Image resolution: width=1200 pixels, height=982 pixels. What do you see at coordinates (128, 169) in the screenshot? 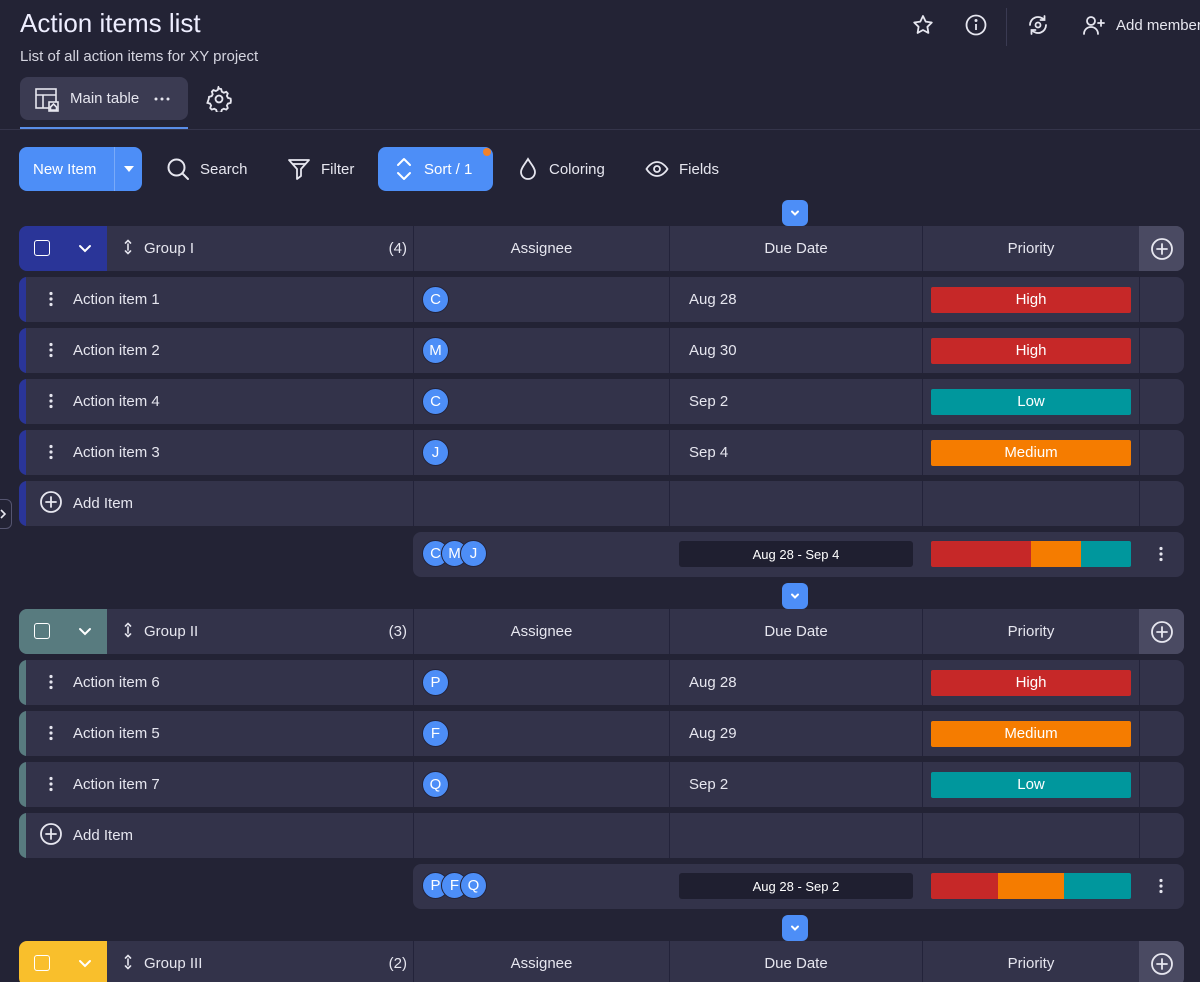
I see `caret-down-icon` at bounding box center [128, 169].